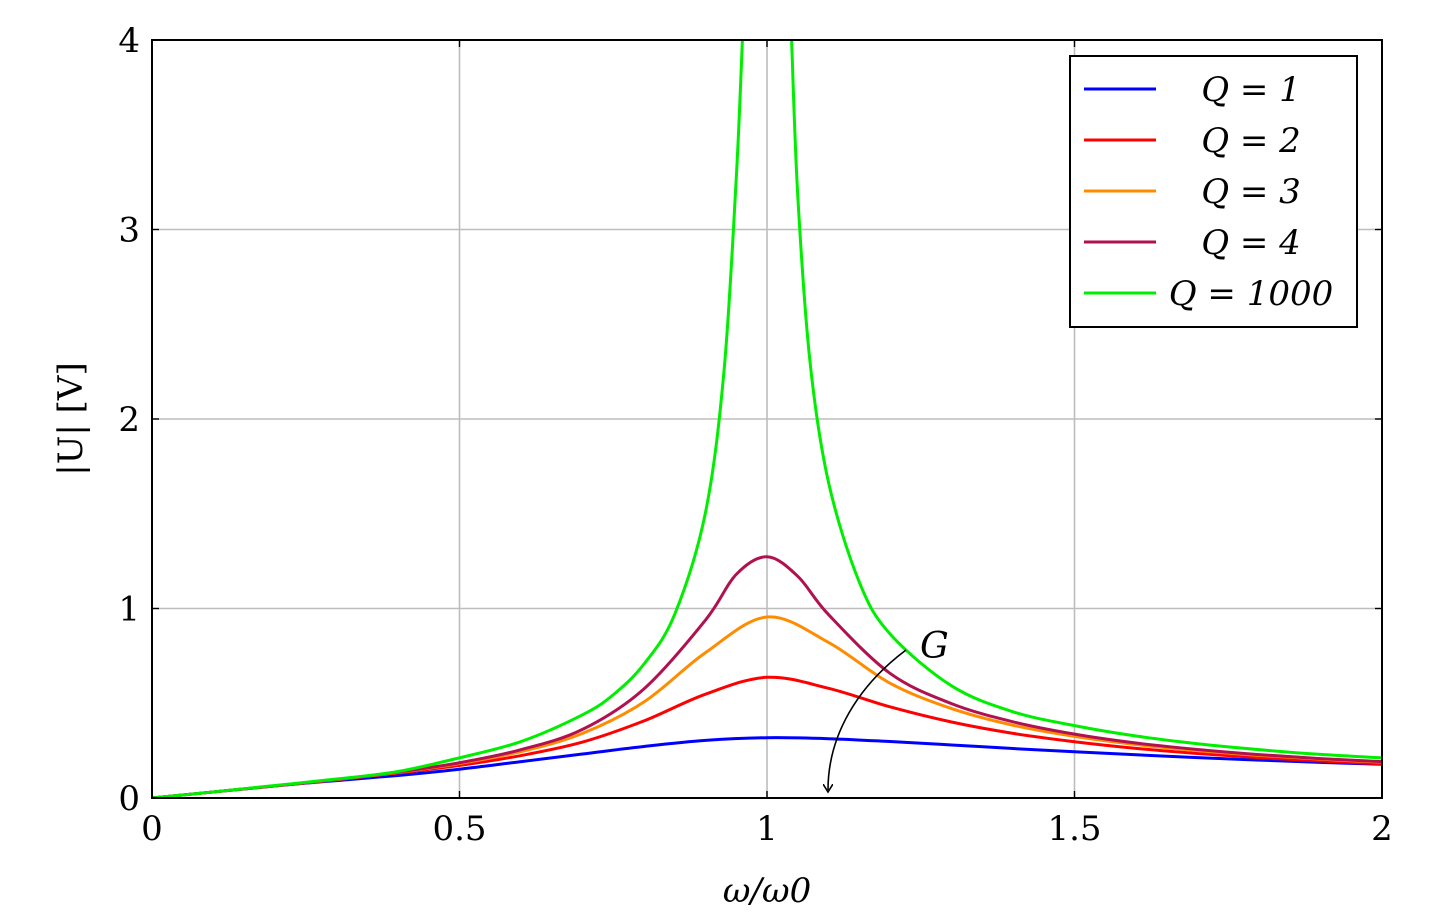 The image size is (1435, 923). What do you see at coordinates (71, 418) in the screenshot?
I see `y-axis-label: |U| [V]` at bounding box center [71, 418].